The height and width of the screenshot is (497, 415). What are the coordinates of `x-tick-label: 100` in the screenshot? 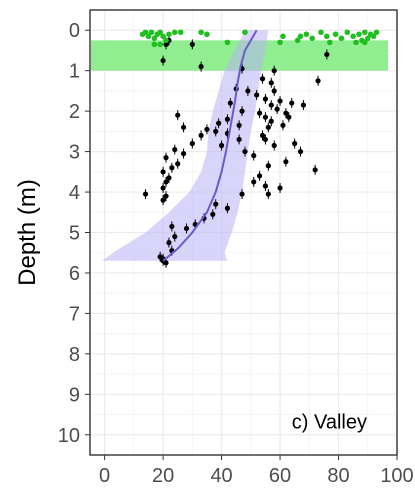 It's located at (396, 476).